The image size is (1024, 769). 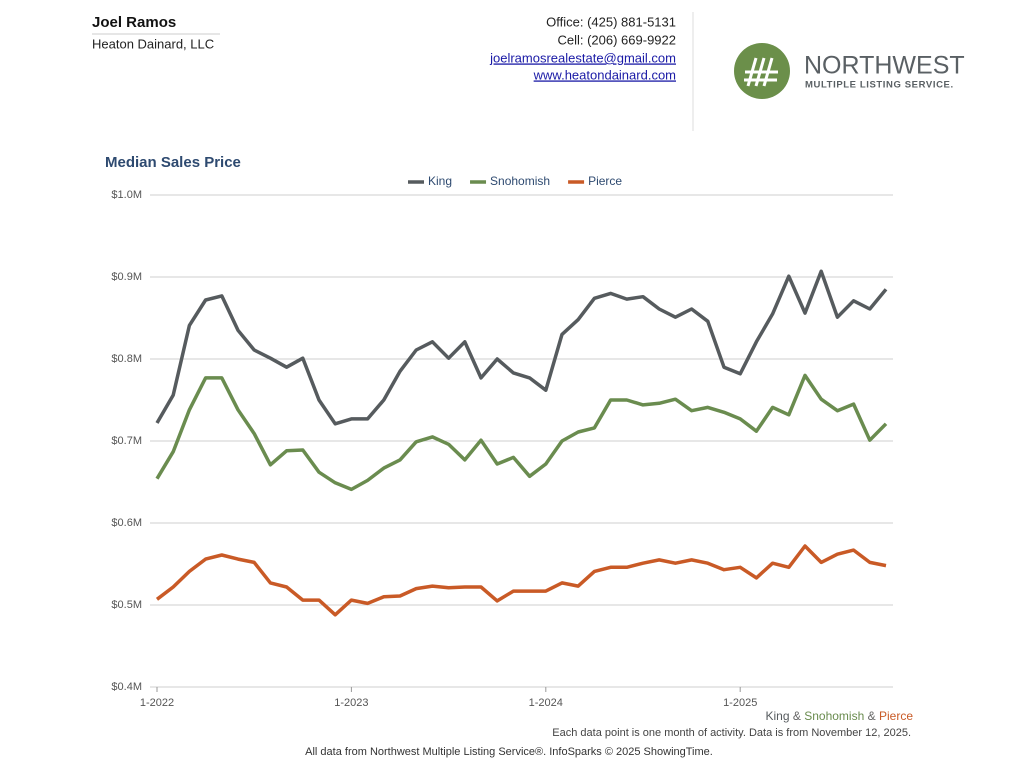 What do you see at coordinates (134, 22) in the screenshot?
I see `agent-name: Joel Ramos` at bounding box center [134, 22].